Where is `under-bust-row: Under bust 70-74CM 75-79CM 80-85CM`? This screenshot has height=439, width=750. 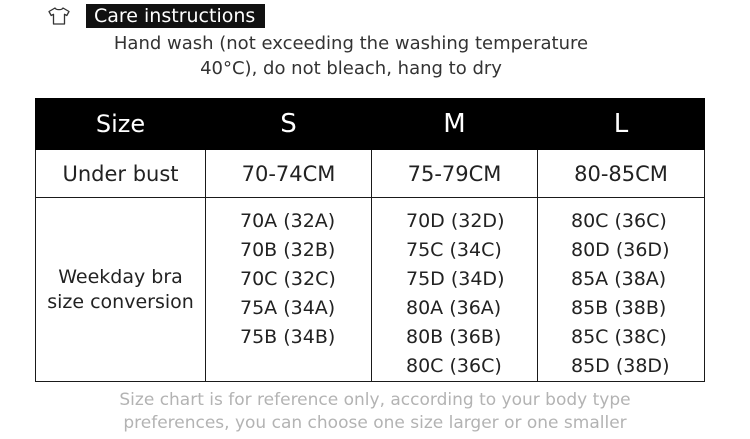
under-bust-row: Under bust 70-74CM 75-79CM 80-85CM is located at coordinates (370, 173).